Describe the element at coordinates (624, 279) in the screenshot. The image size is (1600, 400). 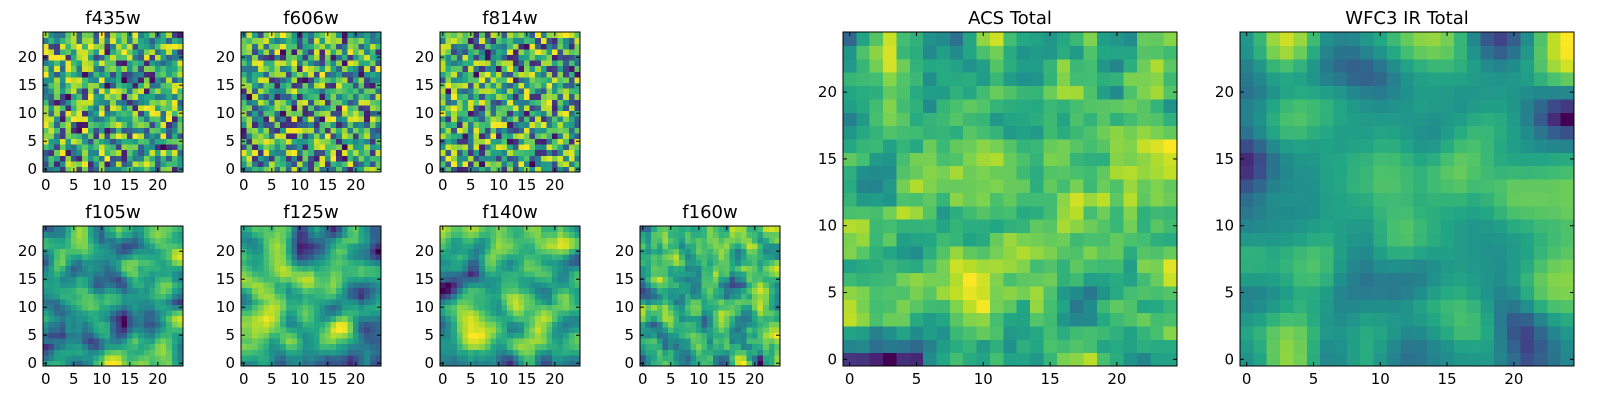
I see `y-tick-label: 15` at that location.